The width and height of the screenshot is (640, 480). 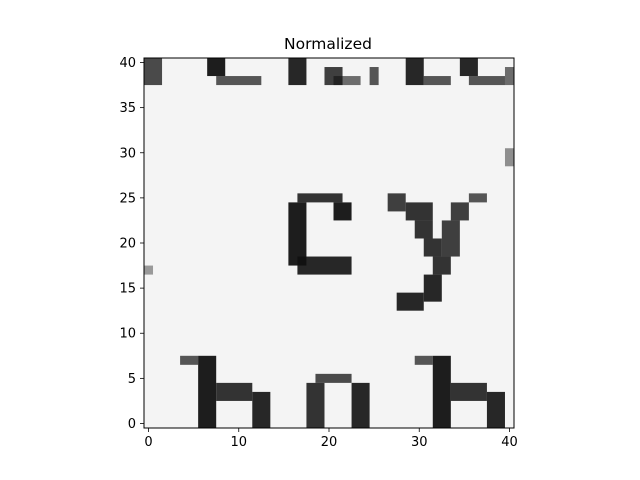 What do you see at coordinates (238, 442) in the screenshot?
I see `x-tick-label: 10` at bounding box center [238, 442].